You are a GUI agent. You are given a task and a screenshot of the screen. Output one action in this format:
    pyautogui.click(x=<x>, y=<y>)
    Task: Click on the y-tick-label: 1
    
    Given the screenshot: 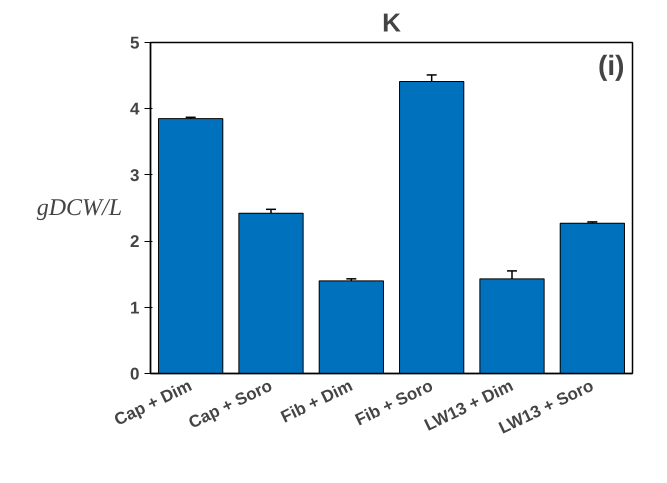 What is the action you would take?
    pyautogui.click(x=135, y=308)
    